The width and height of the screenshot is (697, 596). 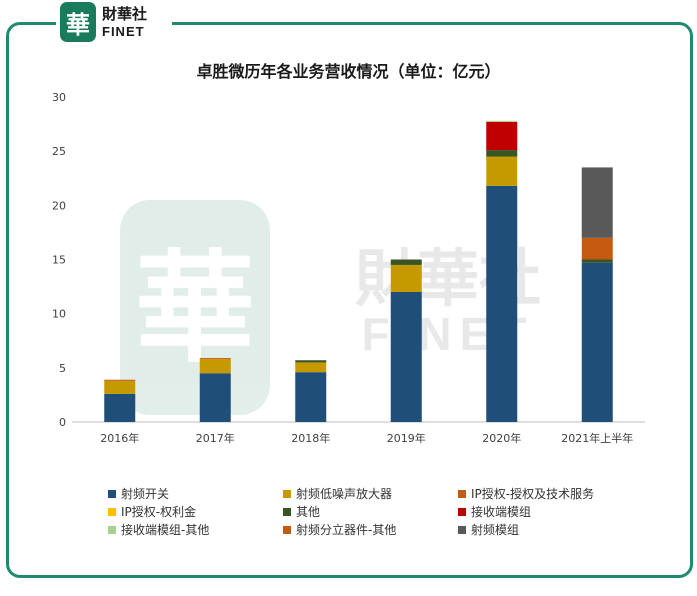 What do you see at coordinates (59, 260) in the screenshot?
I see `y-tick-label: 15` at bounding box center [59, 260].